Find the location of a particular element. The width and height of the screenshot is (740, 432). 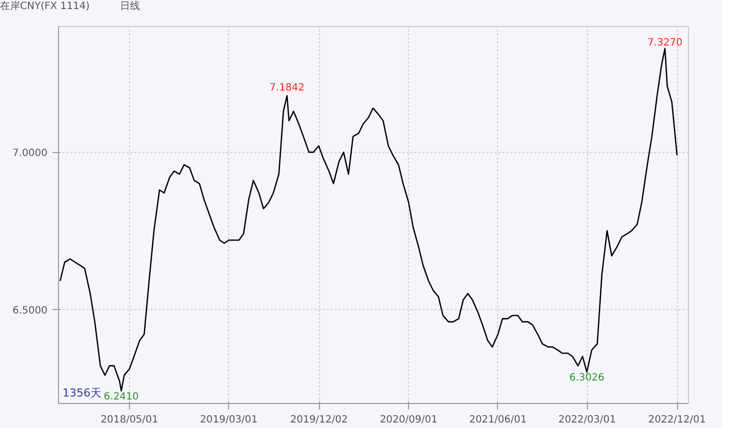

annotation: 6.3026 is located at coordinates (586, 378).